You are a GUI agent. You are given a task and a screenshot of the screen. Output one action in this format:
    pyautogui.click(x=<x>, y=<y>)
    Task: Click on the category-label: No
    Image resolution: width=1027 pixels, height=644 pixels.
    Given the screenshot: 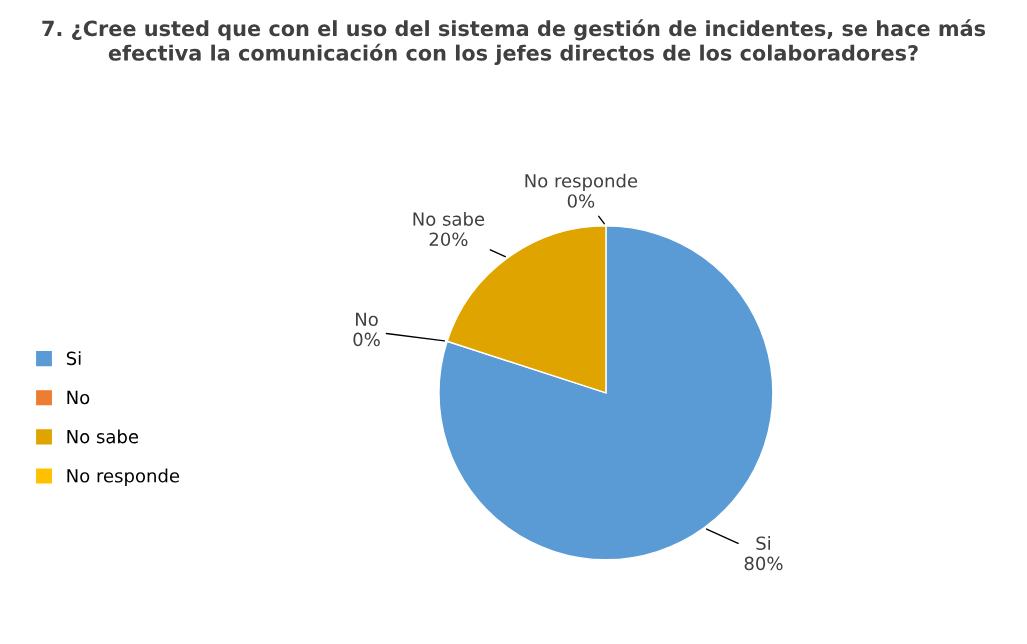 What is the action you would take?
    pyautogui.click(x=367, y=319)
    